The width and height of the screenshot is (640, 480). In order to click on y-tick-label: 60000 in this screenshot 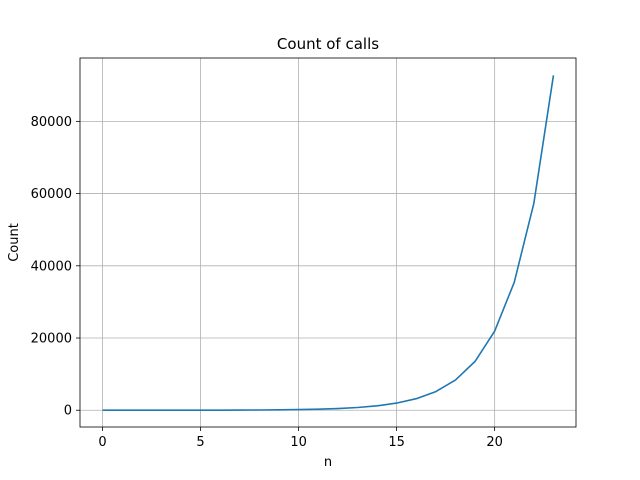, I will do `click(51, 194)`.